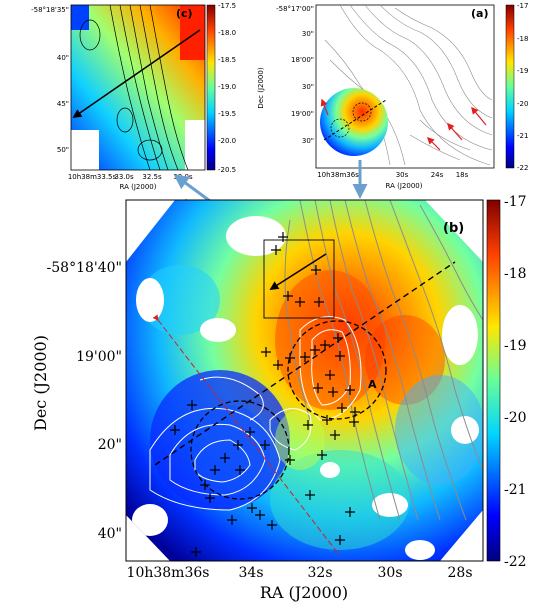  What do you see at coordinates (227, 60) in the screenshot?
I see `cbar-c-tick: -18.5` at bounding box center [227, 60].